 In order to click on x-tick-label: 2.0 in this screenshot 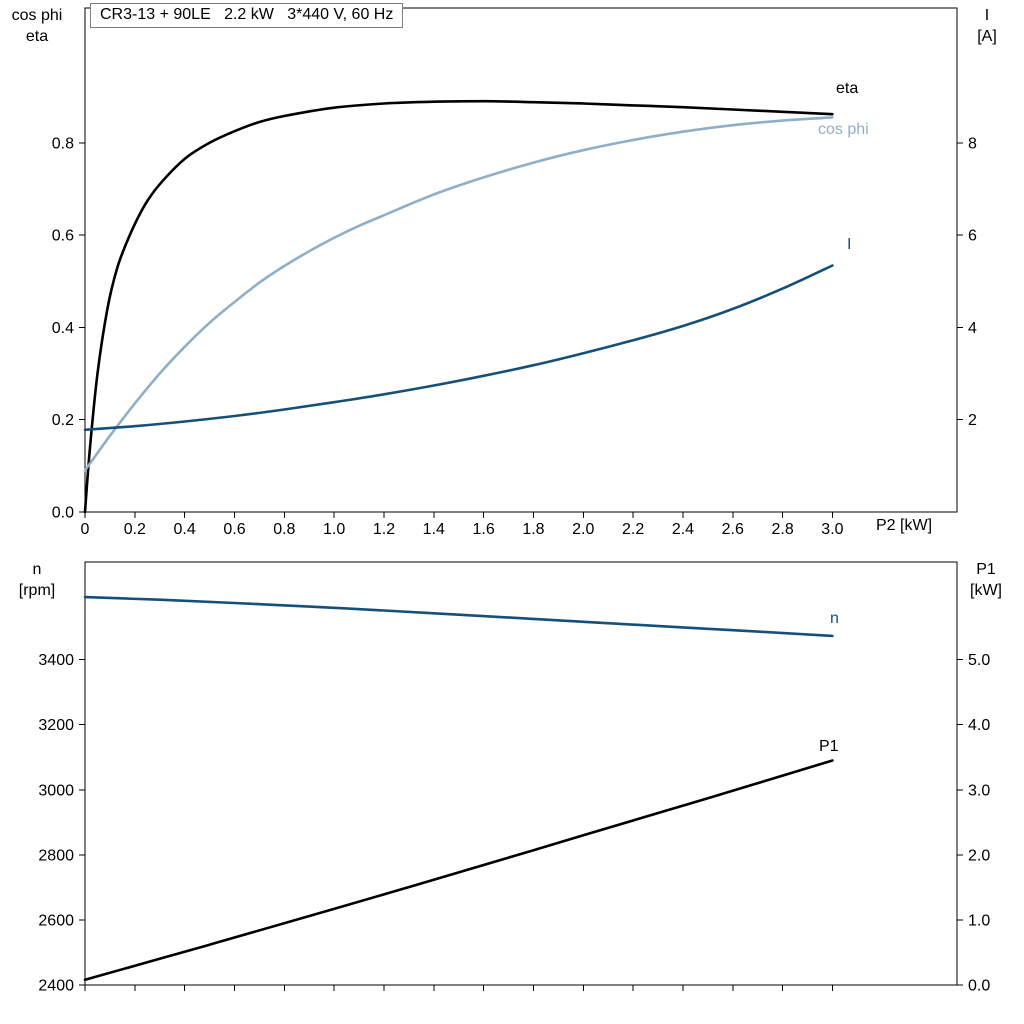, I will do `click(583, 529)`.